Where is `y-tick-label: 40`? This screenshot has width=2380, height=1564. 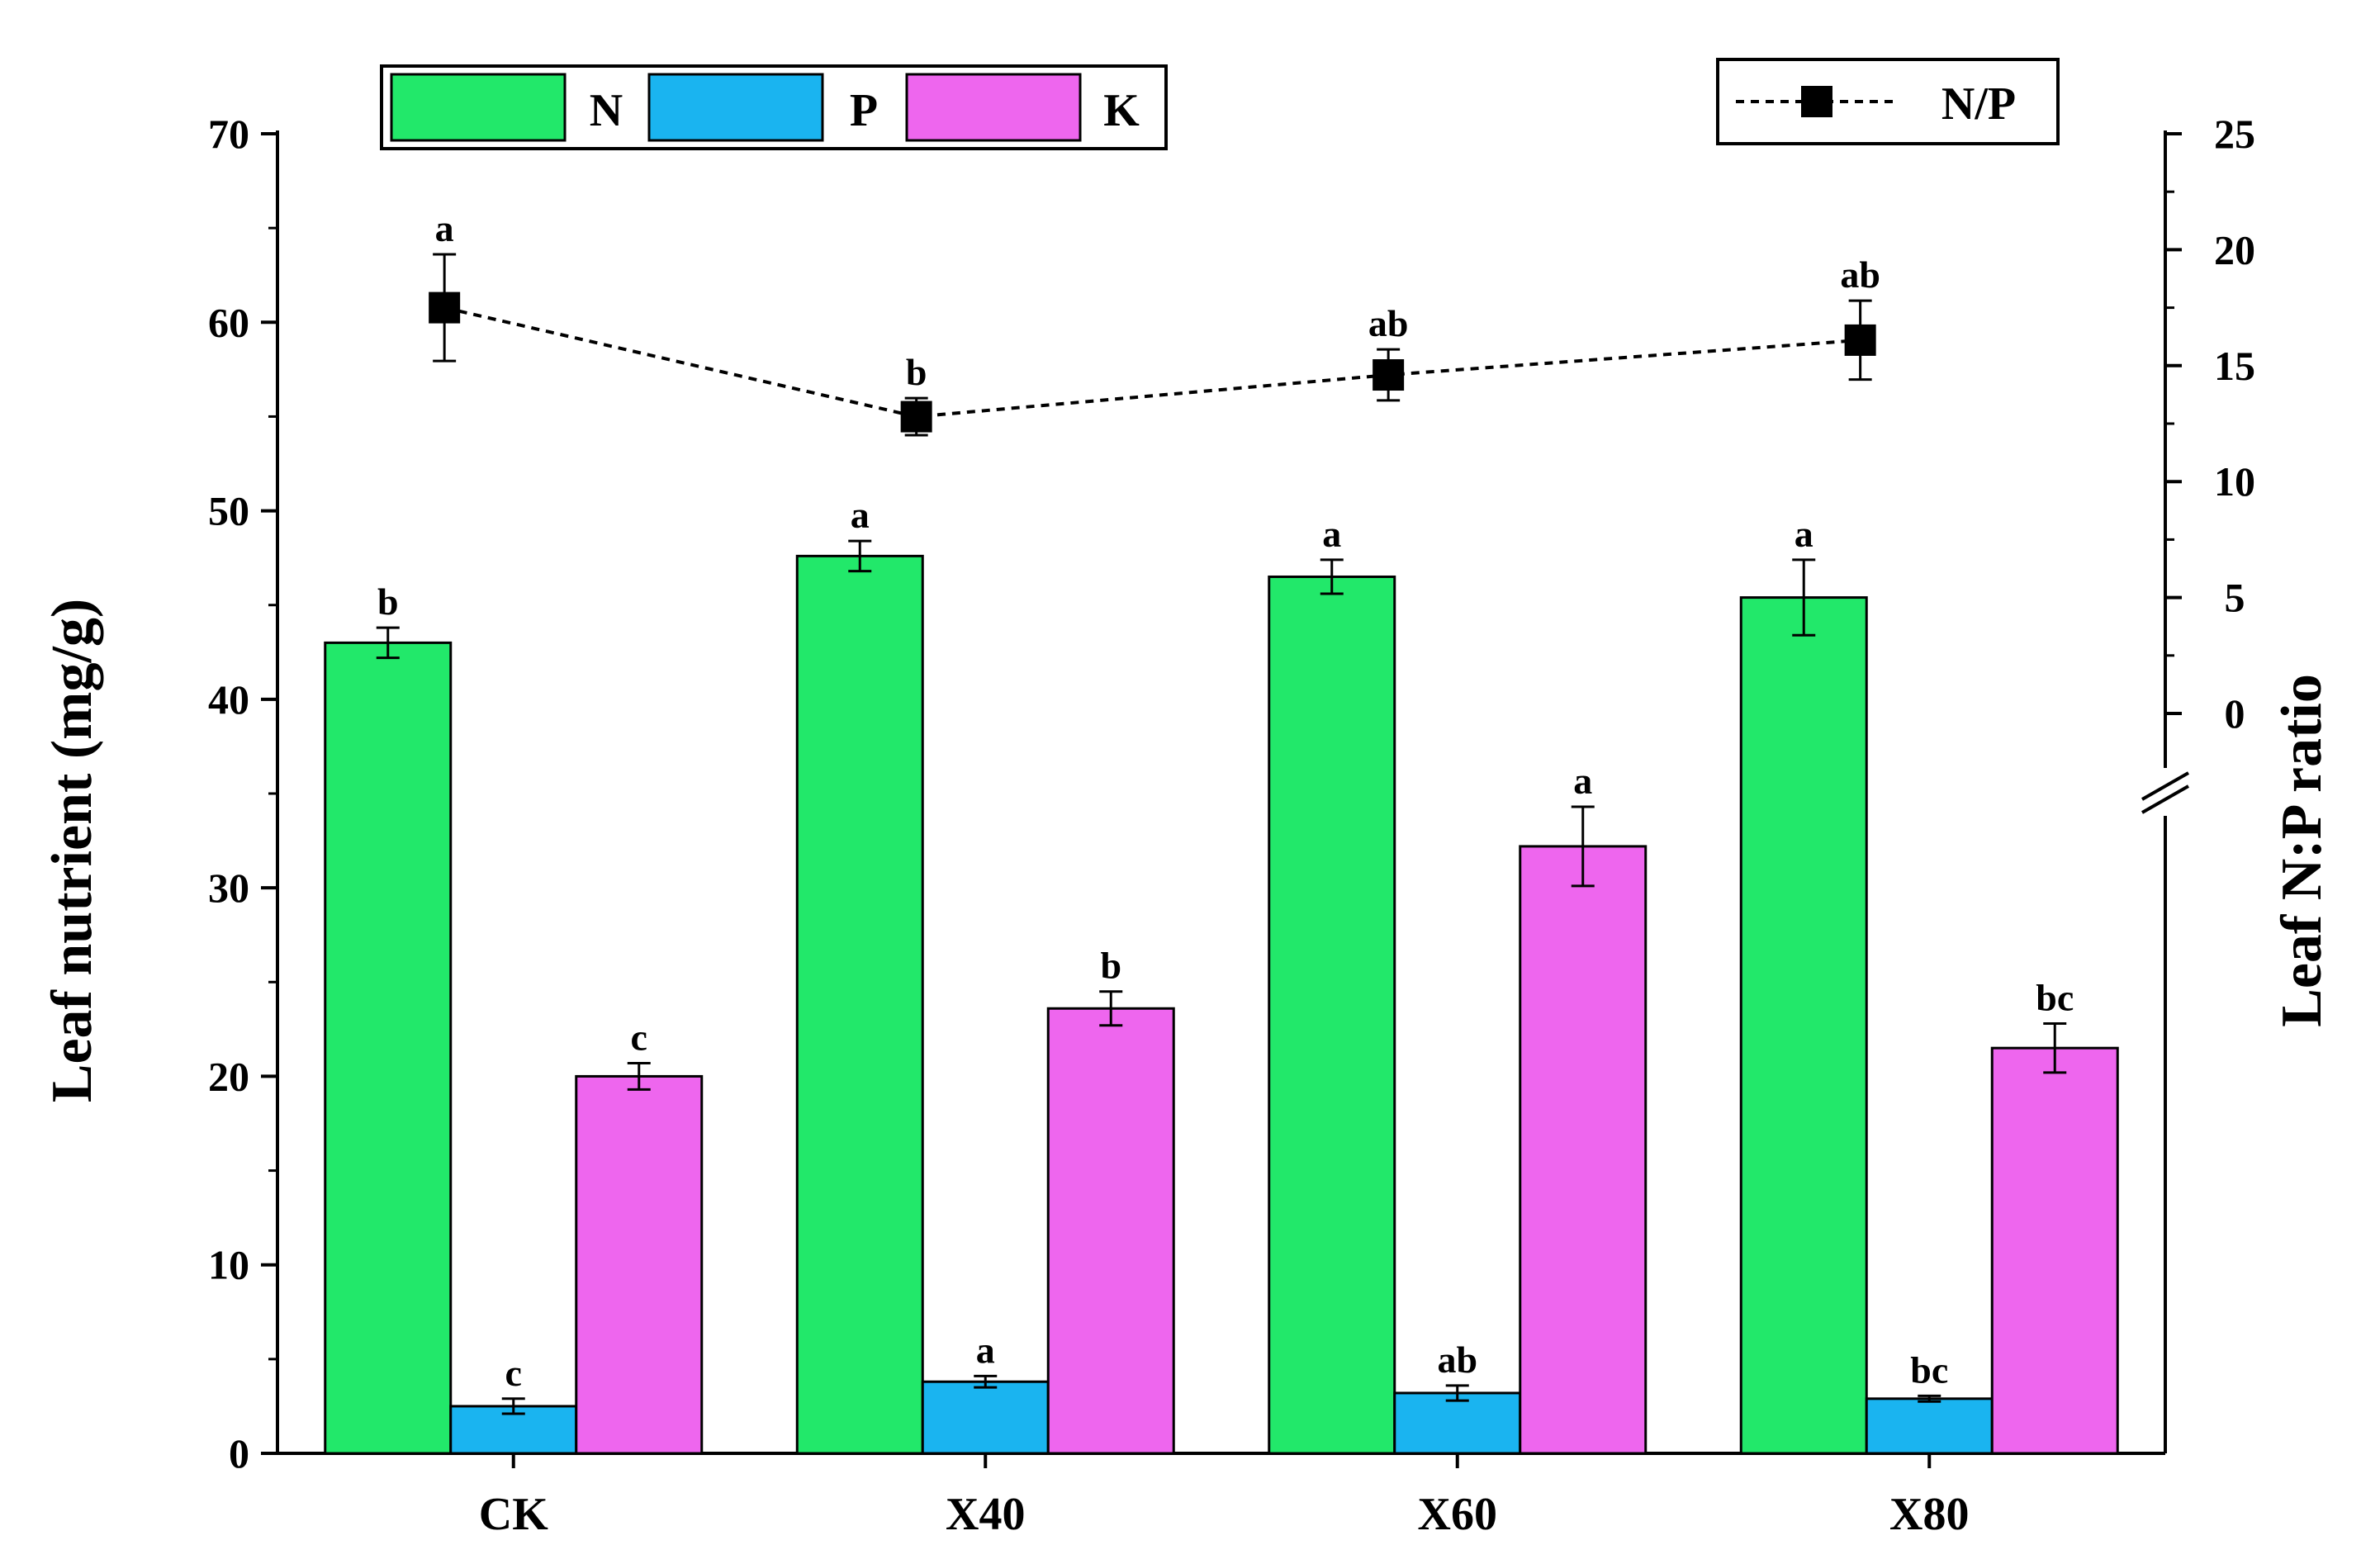 y-tick-label: 40 is located at coordinates (228, 699).